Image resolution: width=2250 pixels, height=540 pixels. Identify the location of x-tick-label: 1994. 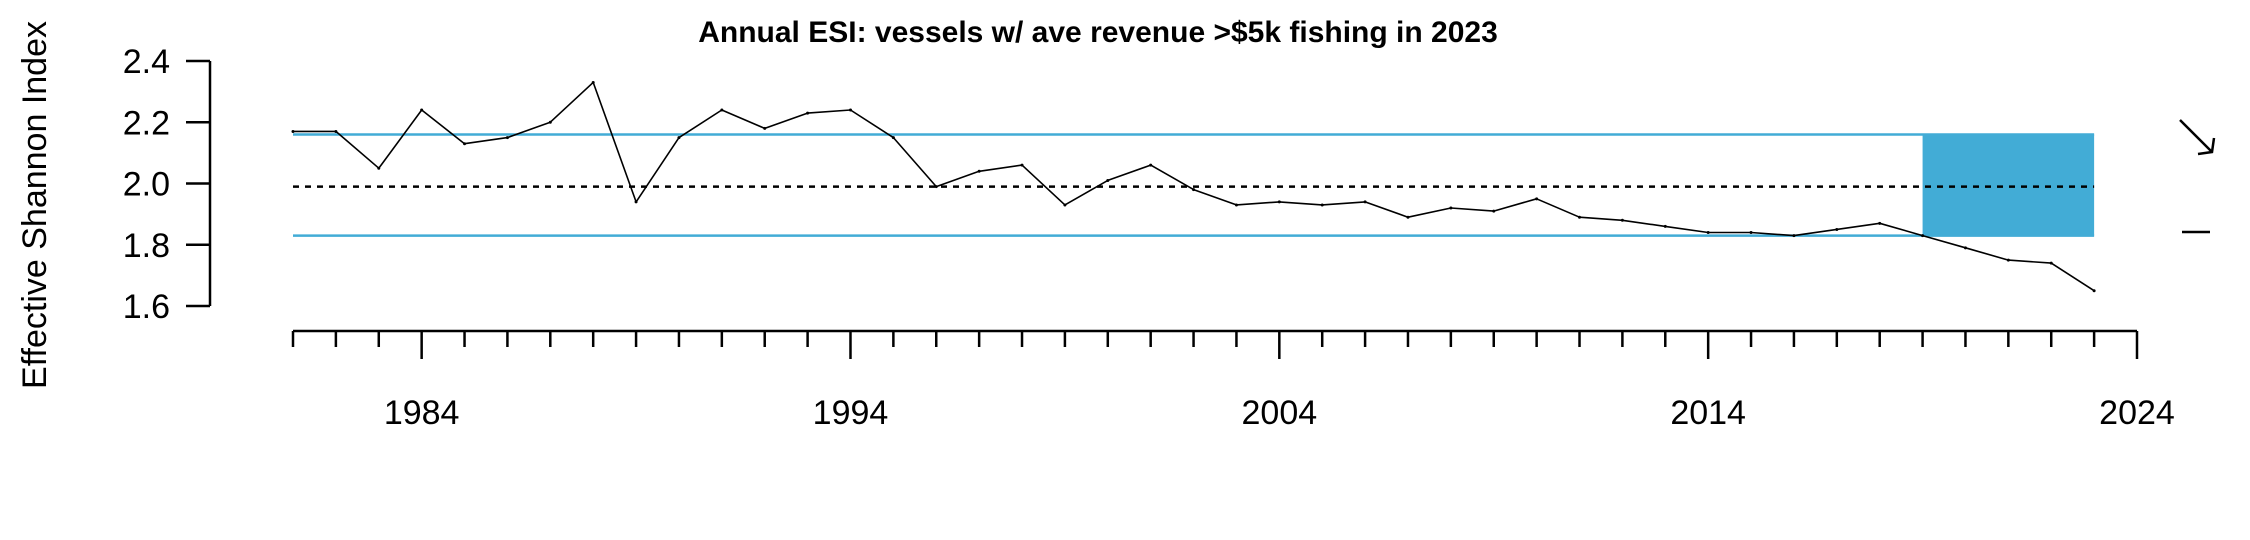
(851, 413).